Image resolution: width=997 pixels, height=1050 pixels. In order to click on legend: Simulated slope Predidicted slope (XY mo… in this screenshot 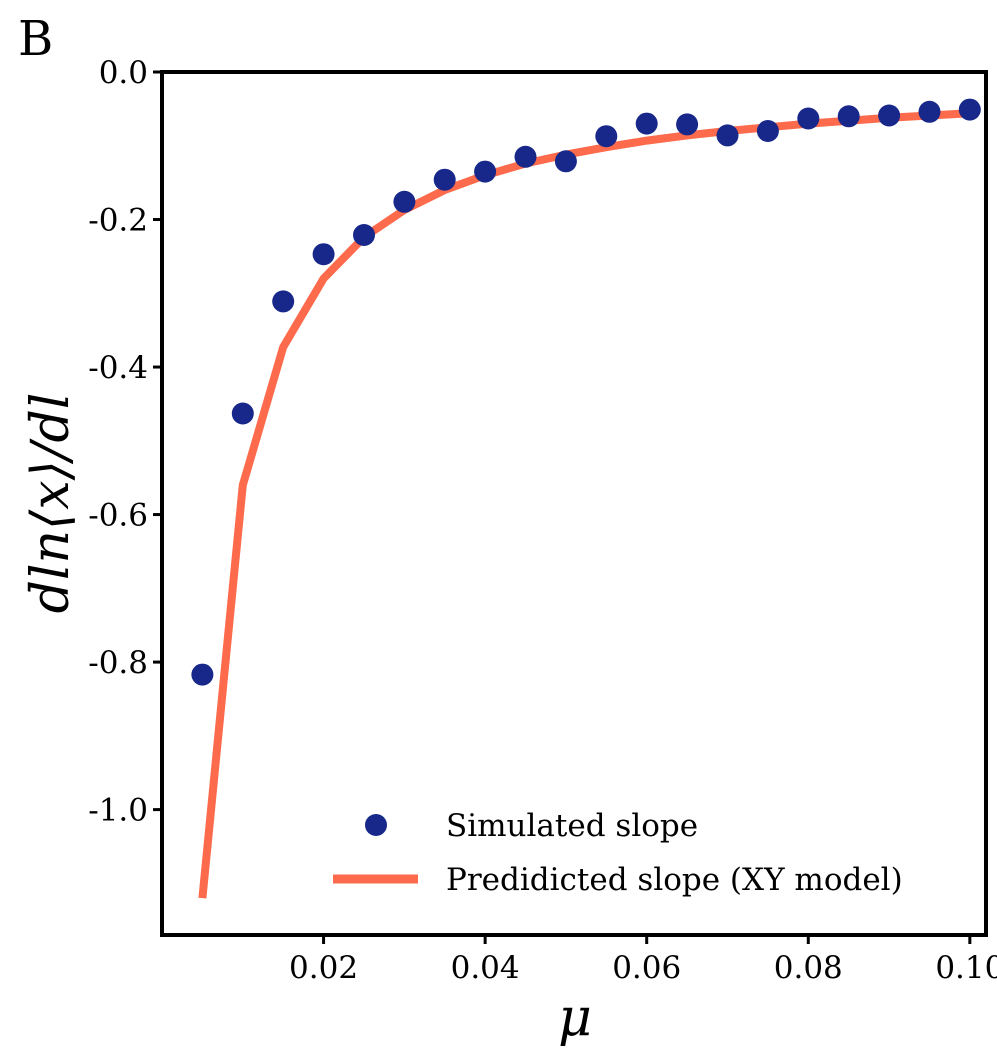, I will do `click(618, 853)`.